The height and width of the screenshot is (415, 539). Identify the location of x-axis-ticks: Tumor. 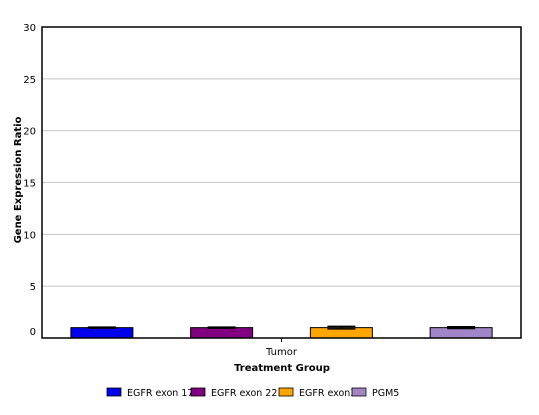
(281, 348).